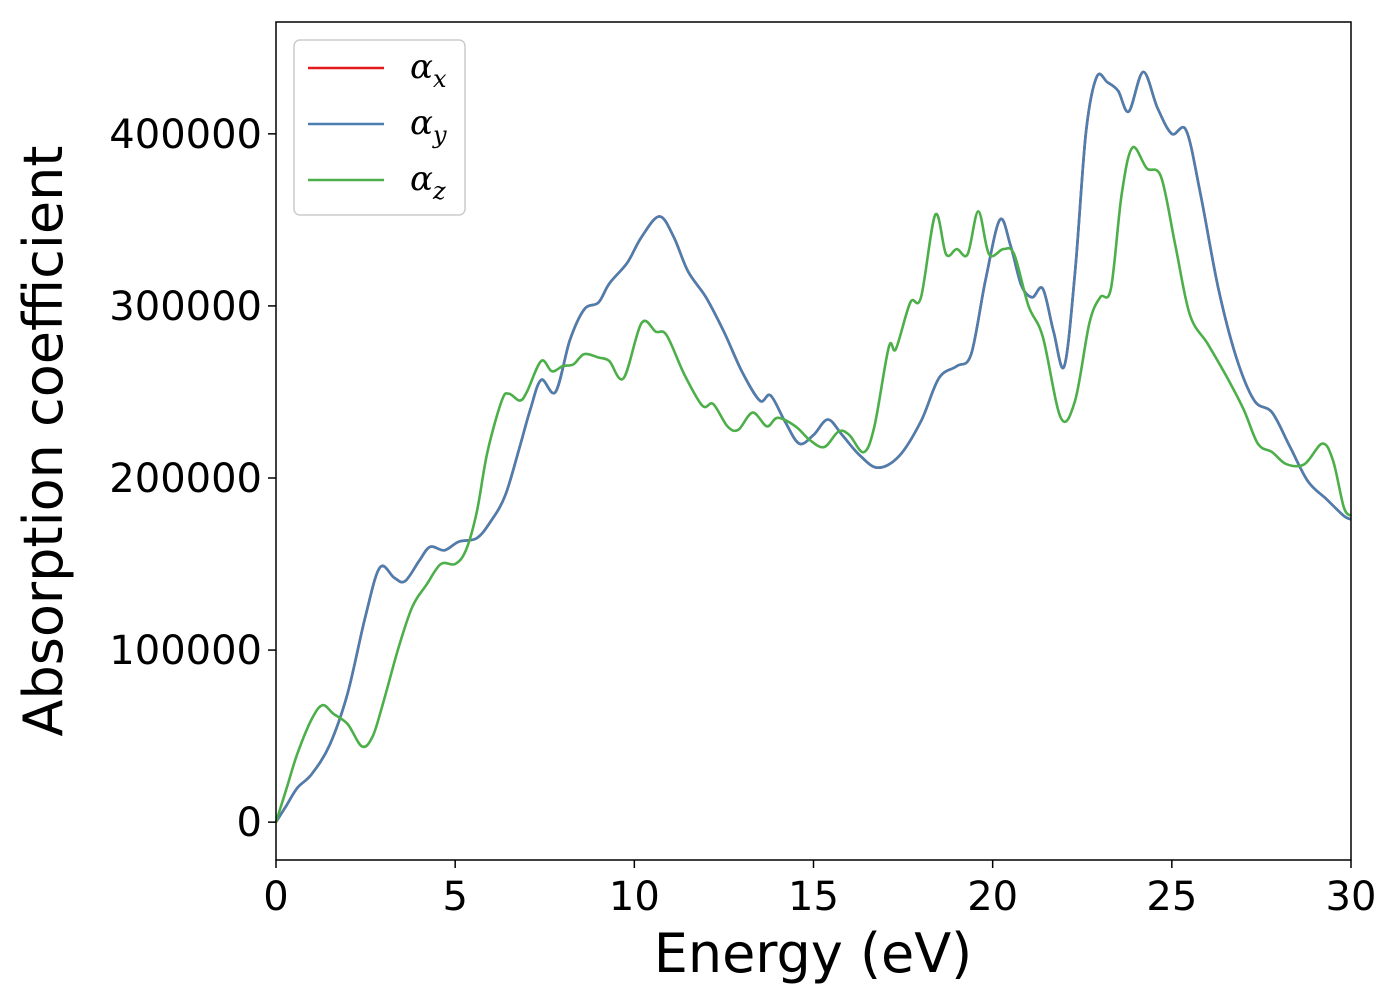 This screenshot has width=1400, height=1000. I want to click on x-tick-label: 20, so click(992, 897).